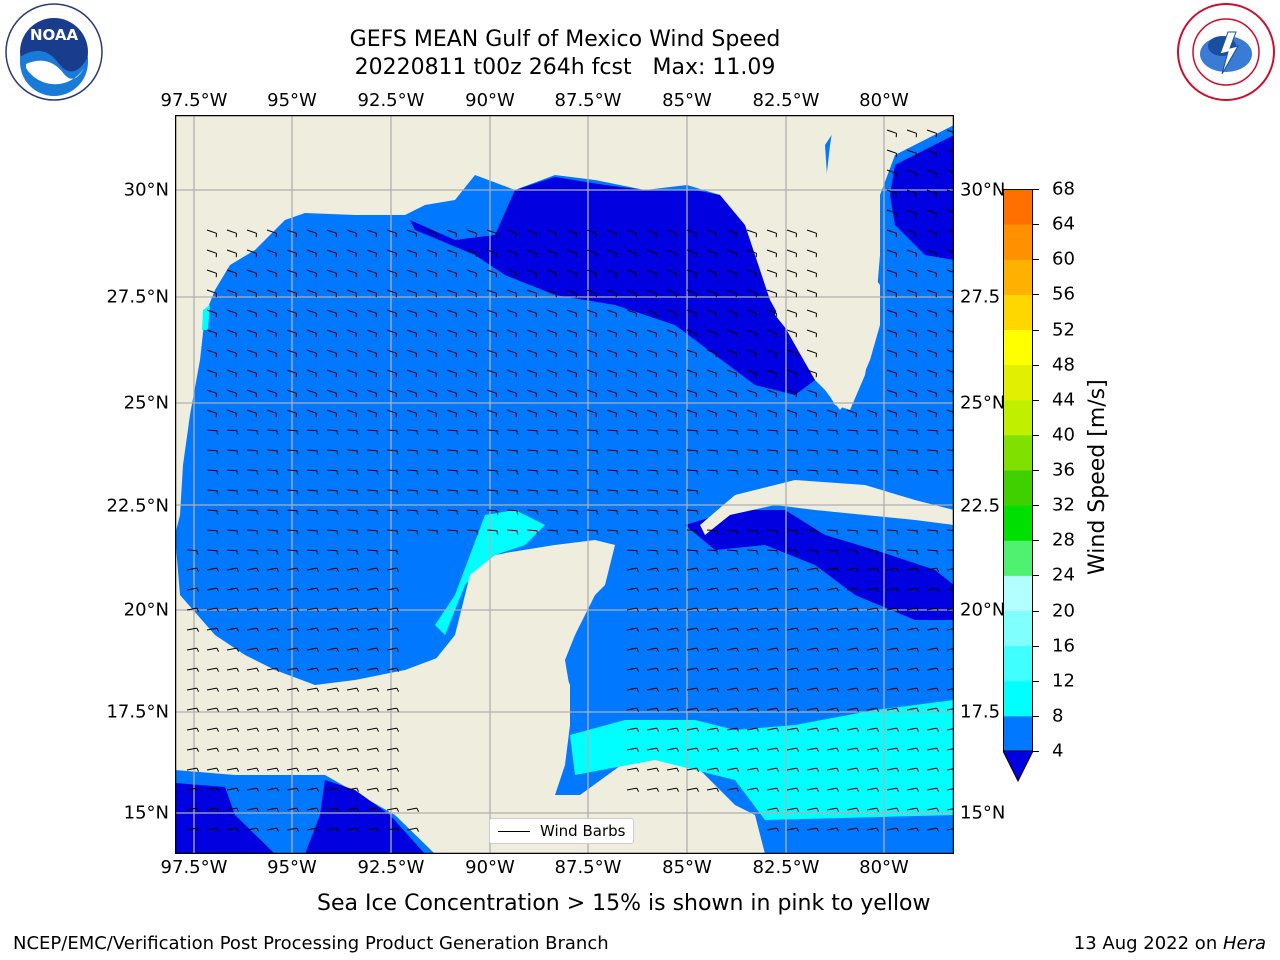  I want to click on colorbar-tick-label: 16, so click(1063, 646).